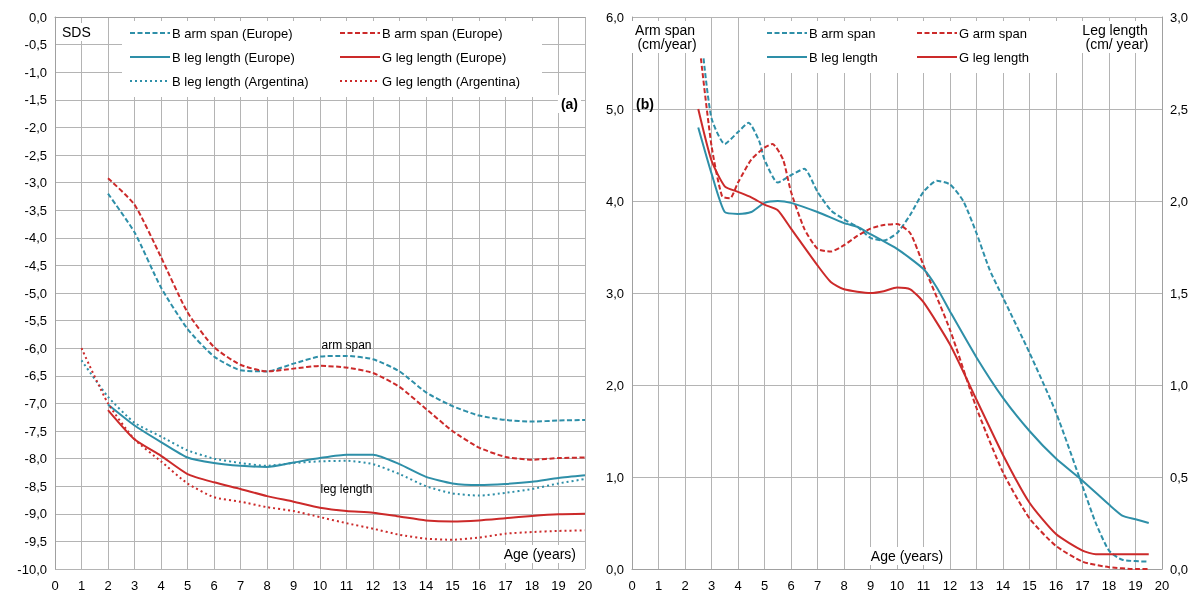 The width and height of the screenshot is (1195, 596). What do you see at coordinates (35, 238) in the screenshot?
I see `y-tick-label: -4,0` at bounding box center [35, 238].